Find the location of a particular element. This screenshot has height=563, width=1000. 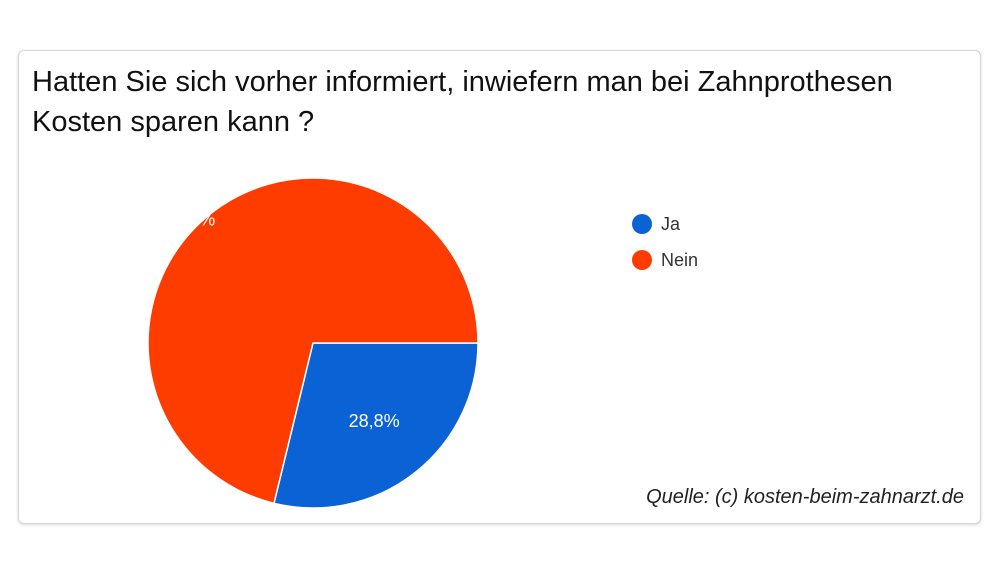

slice-label-nein: 71,2% is located at coordinates (189, 220).